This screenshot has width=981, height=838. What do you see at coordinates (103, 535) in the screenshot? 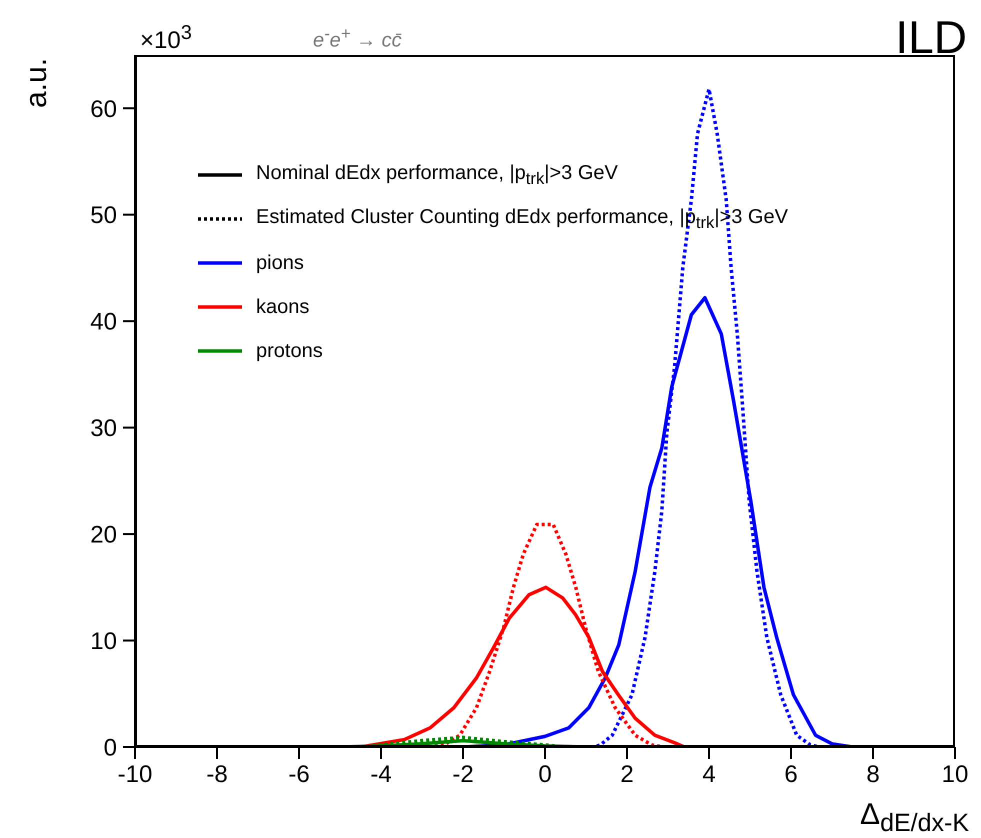
I see `y-tick-label: 20` at bounding box center [103, 535].